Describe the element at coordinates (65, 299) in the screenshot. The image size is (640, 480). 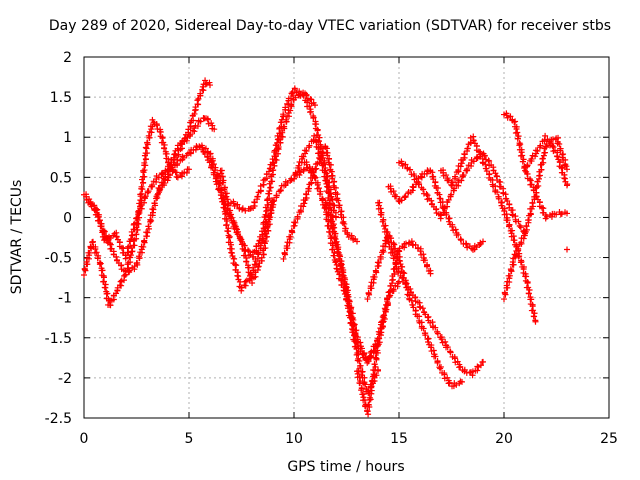
I see `y-tick-label: -1` at that location.